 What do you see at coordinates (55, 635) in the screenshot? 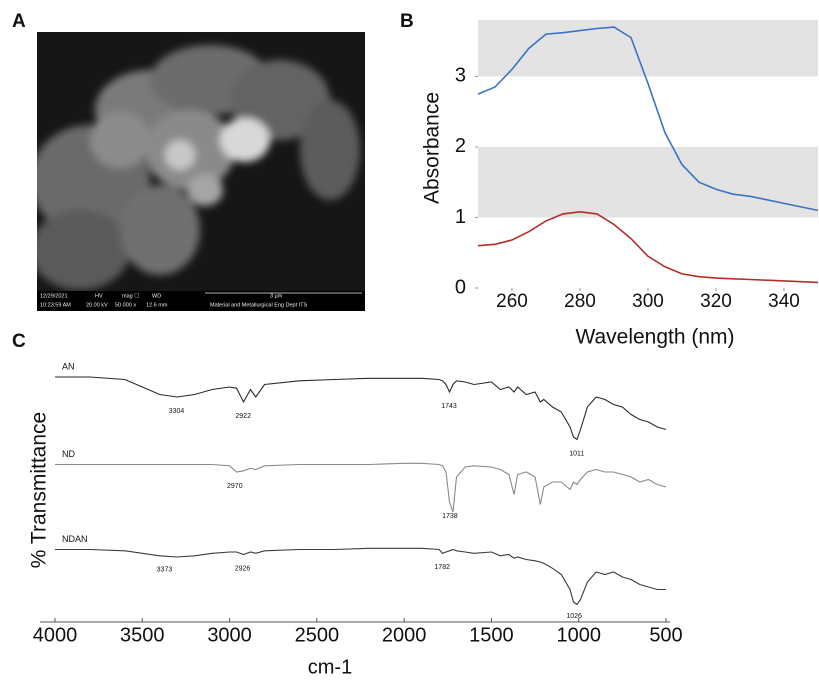
I see `x-tick-label: 4000` at bounding box center [55, 635].